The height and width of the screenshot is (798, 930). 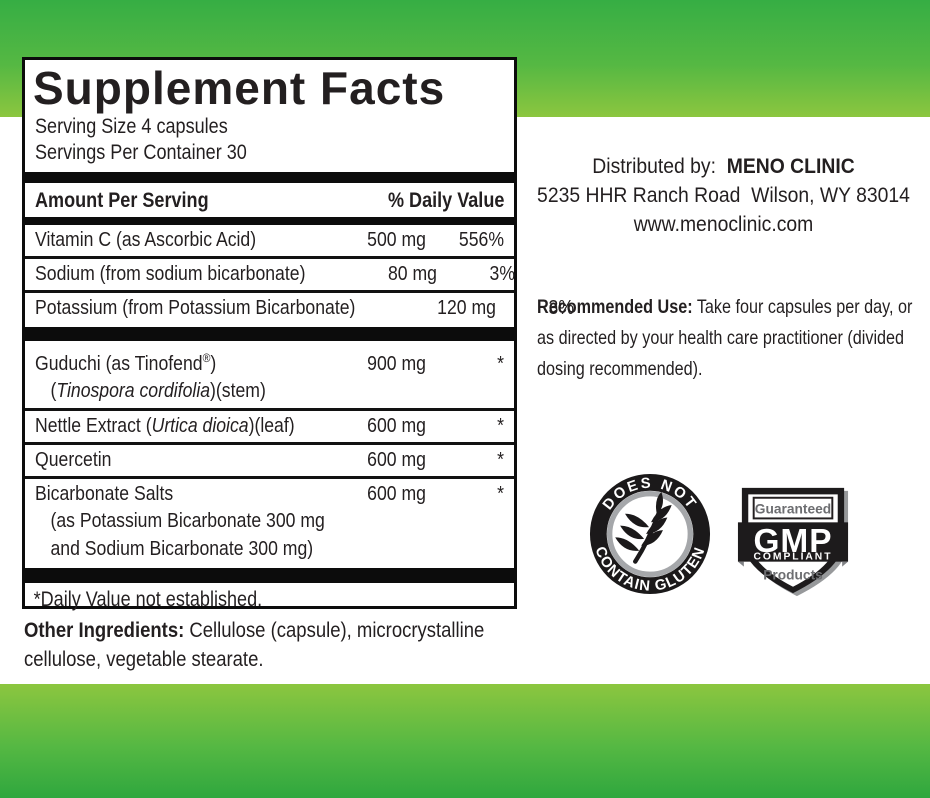 What do you see at coordinates (723, 224) in the screenshot?
I see `distributor-website: www.menoclinic.com` at bounding box center [723, 224].